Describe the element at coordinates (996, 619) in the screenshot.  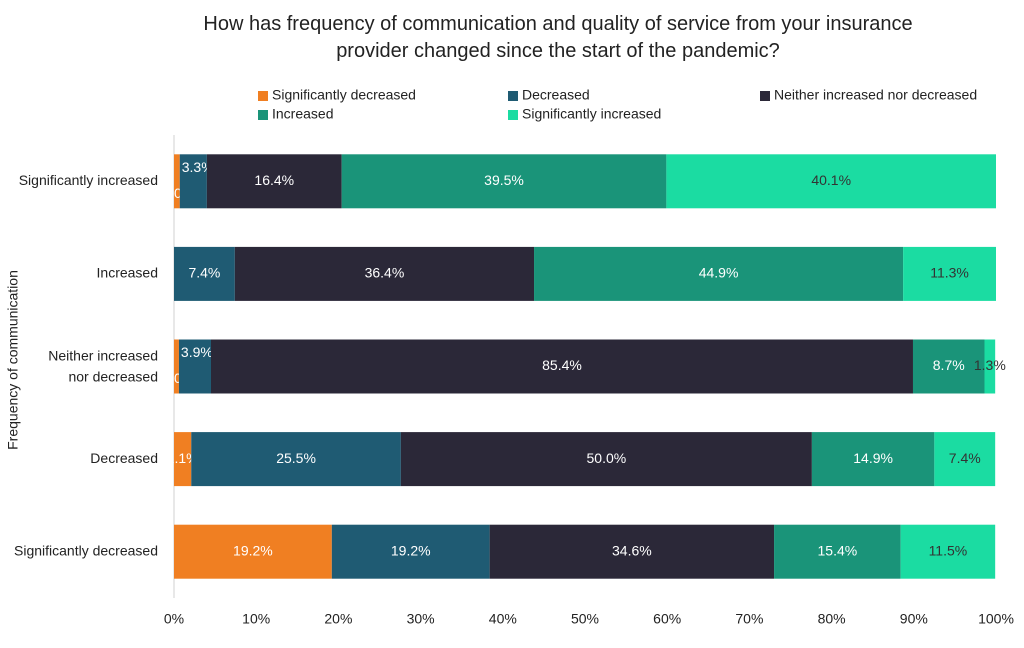
I see `x-tick-label: 100%` at that location.